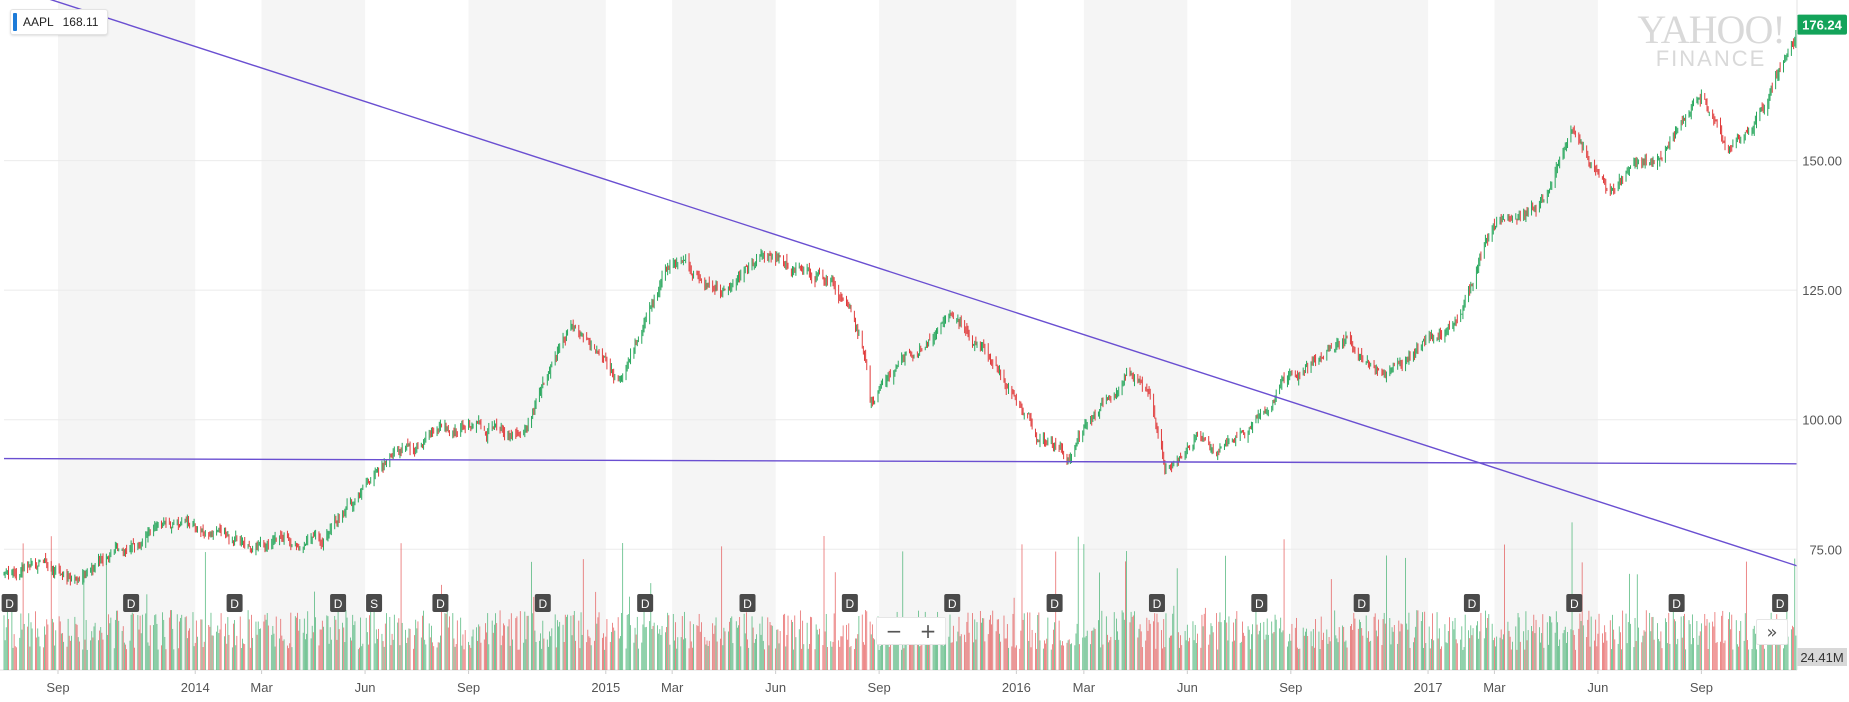  I want to click on zoom-in-button: +, so click(928, 631).